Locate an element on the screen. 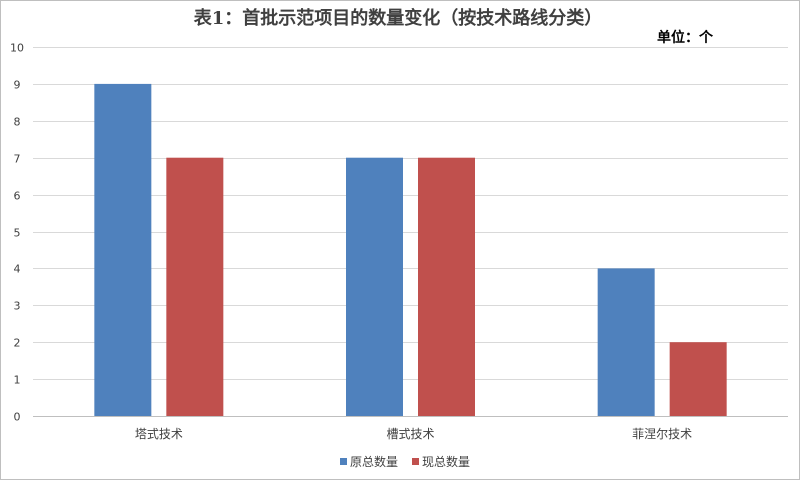  legend-label: 原总数量 is located at coordinates (374, 461).